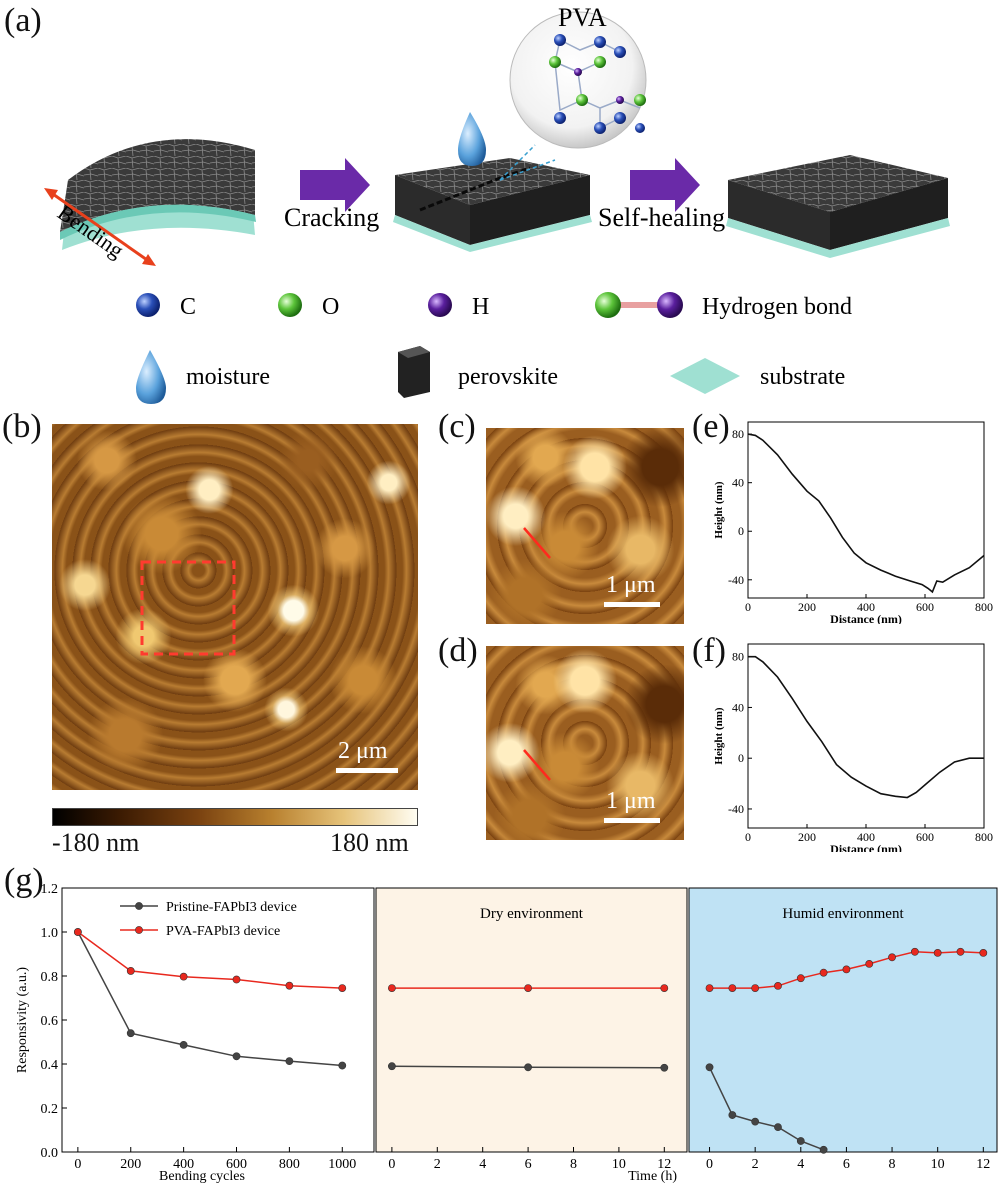 This screenshot has width=999, height=1183. What do you see at coordinates (866, 618) in the screenshot?
I see `x-axis-label: Distance (nm)` at bounding box center [866, 618].